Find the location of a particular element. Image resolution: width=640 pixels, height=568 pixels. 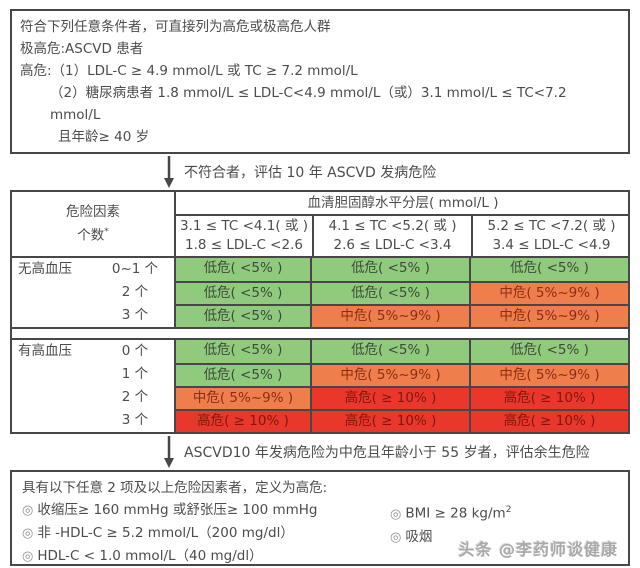

risk-factor-item: ◎ 非 -HDL-C ≥ 5.2 mmol/L（200 mg/dl） is located at coordinates (206, 533).